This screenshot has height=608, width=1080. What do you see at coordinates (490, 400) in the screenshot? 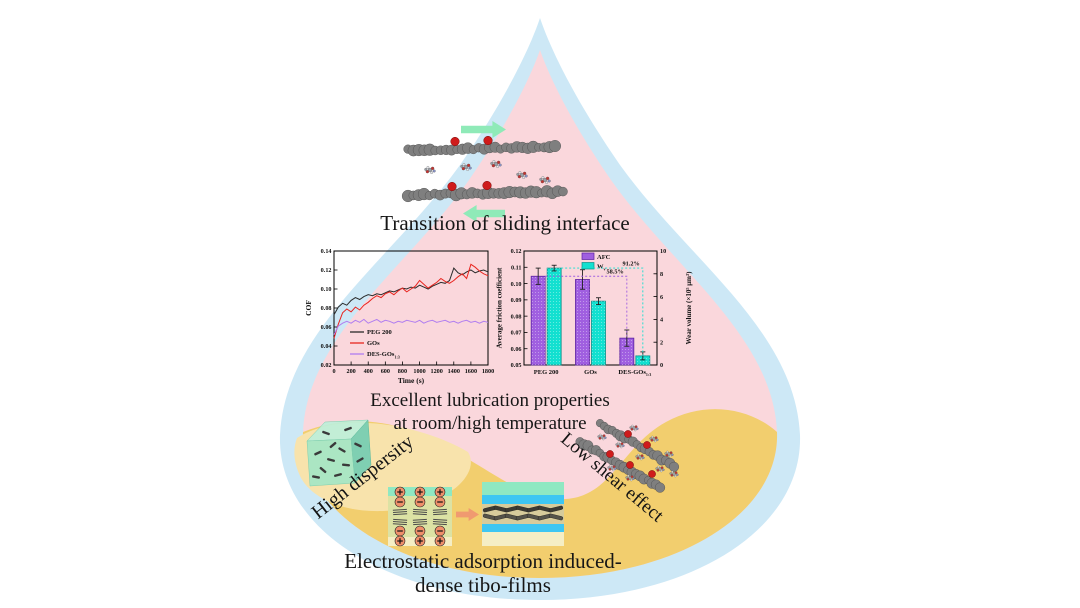
I see `mid-caption-line1: Excellent lubrication properties` at bounding box center [490, 400].